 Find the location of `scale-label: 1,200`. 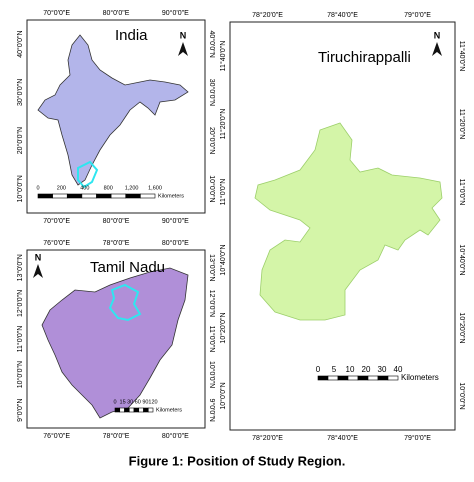

scale-label: 1,200 is located at coordinates (132, 188).